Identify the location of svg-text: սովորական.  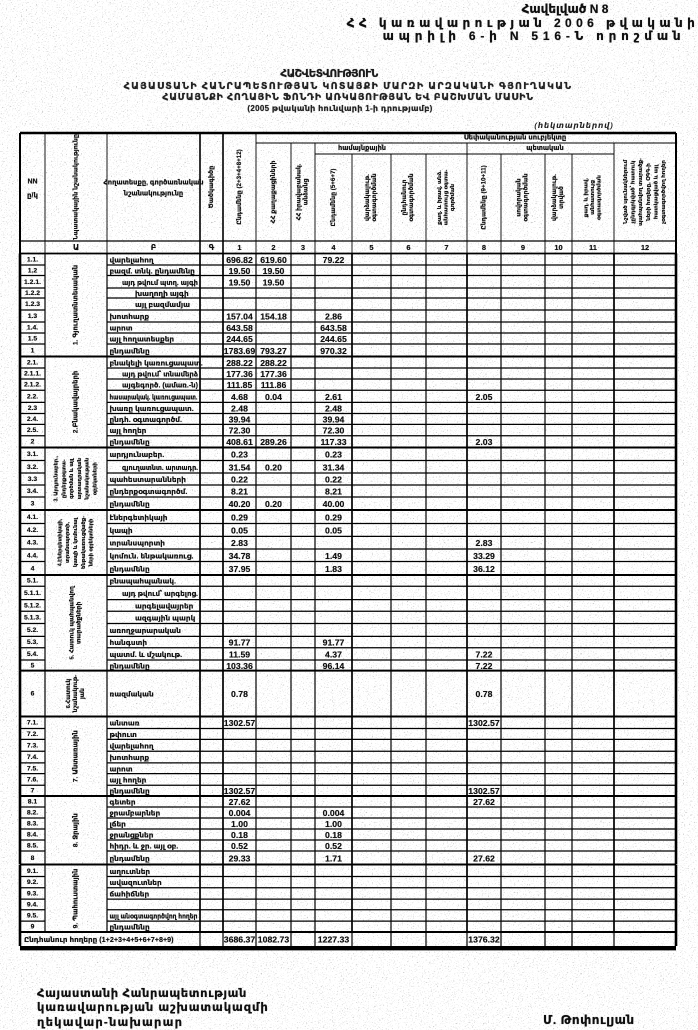
(519, 197).